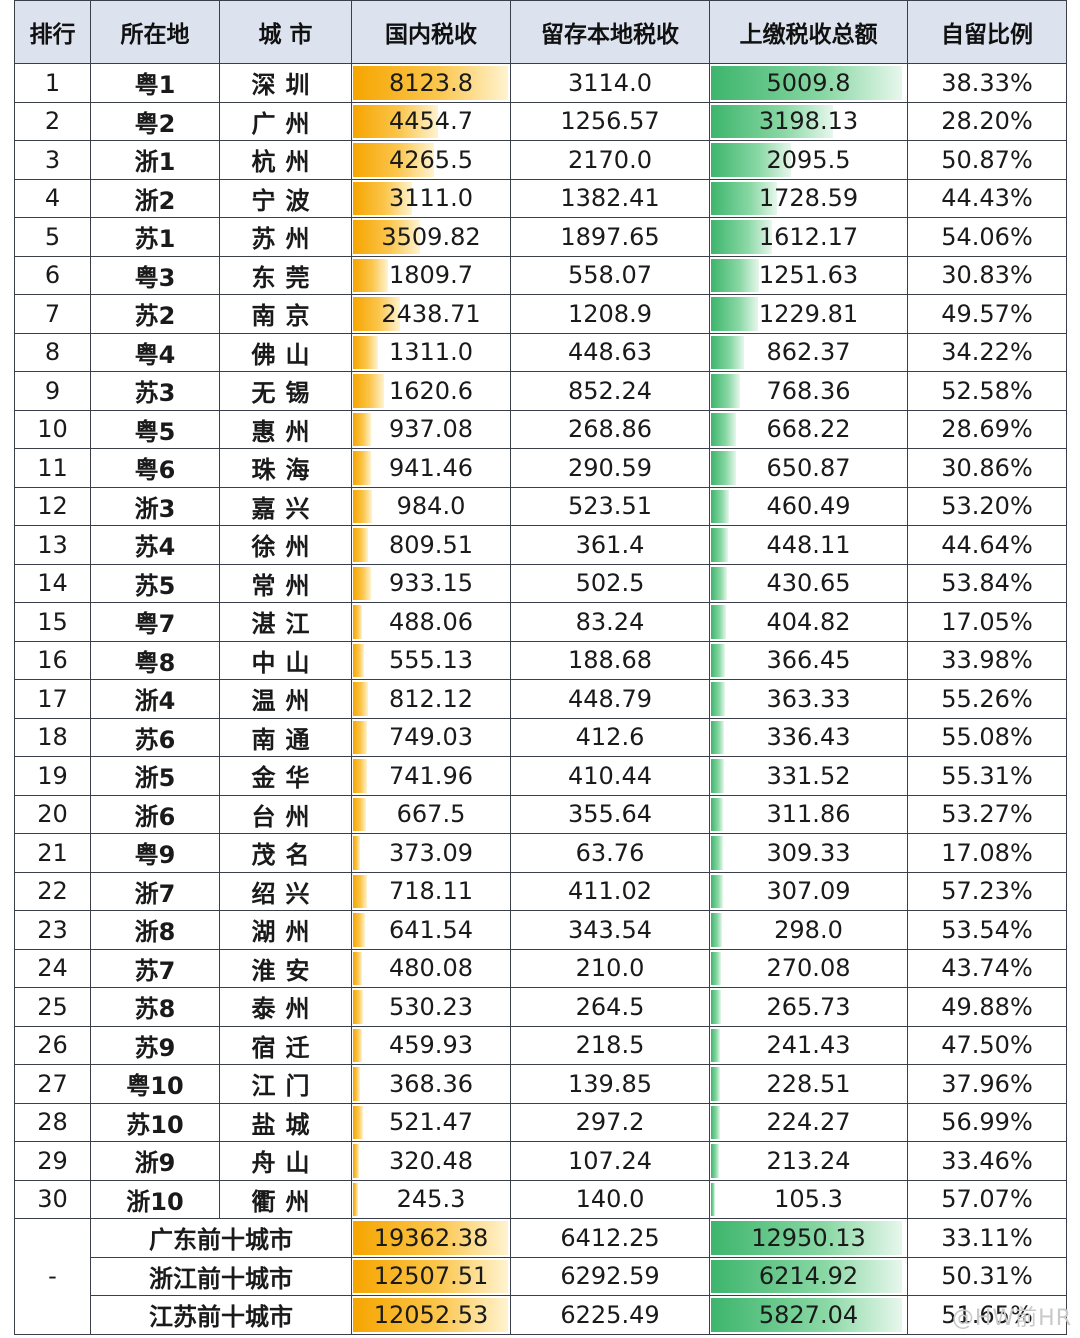 The width and height of the screenshot is (1080, 1338). Describe the element at coordinates (540, 160) in the screenshot. I see `table-row: 3 浙1 杭州 4265.5 2170.0 2095.5 50.87%` at that location.